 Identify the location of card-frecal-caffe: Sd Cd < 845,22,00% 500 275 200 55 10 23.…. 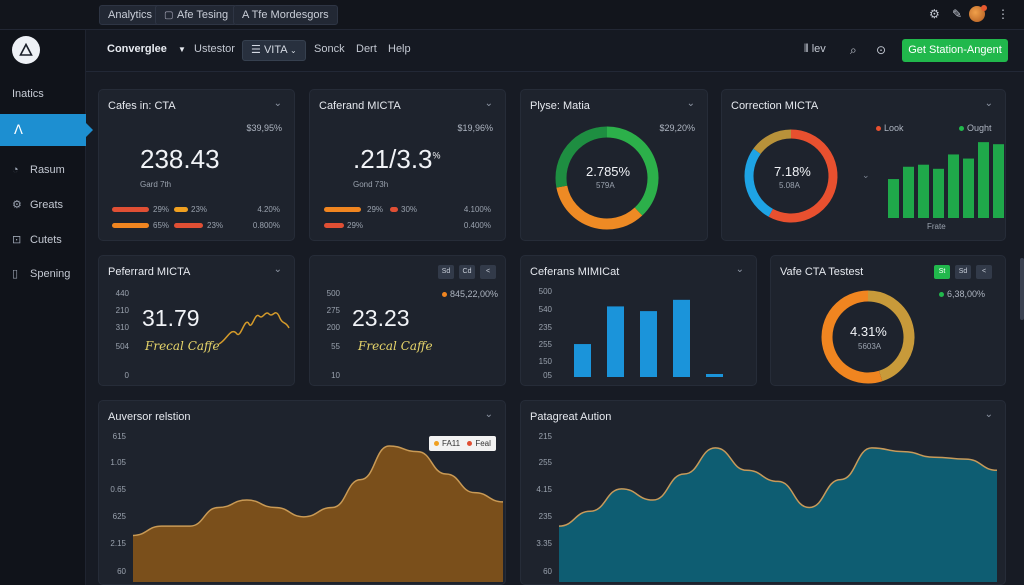
(407, 320).